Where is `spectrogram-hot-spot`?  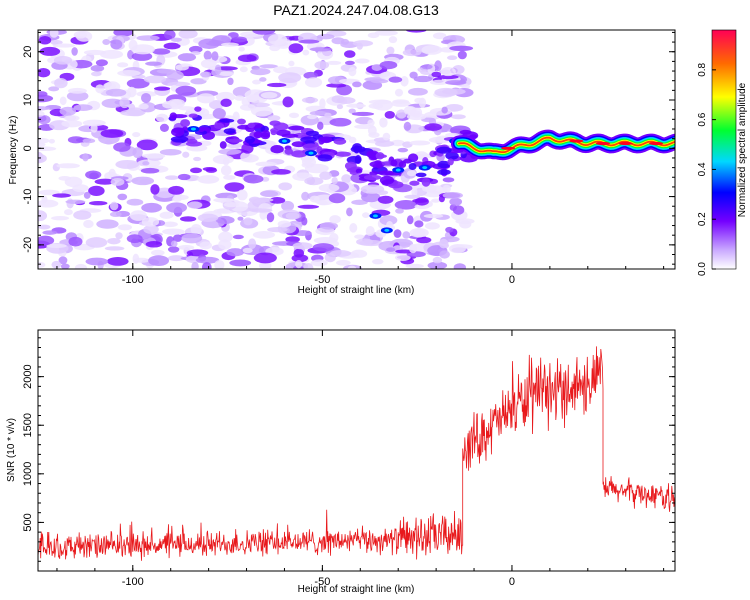 spectrogram-hot-spot is located at coordinates (508, 148).